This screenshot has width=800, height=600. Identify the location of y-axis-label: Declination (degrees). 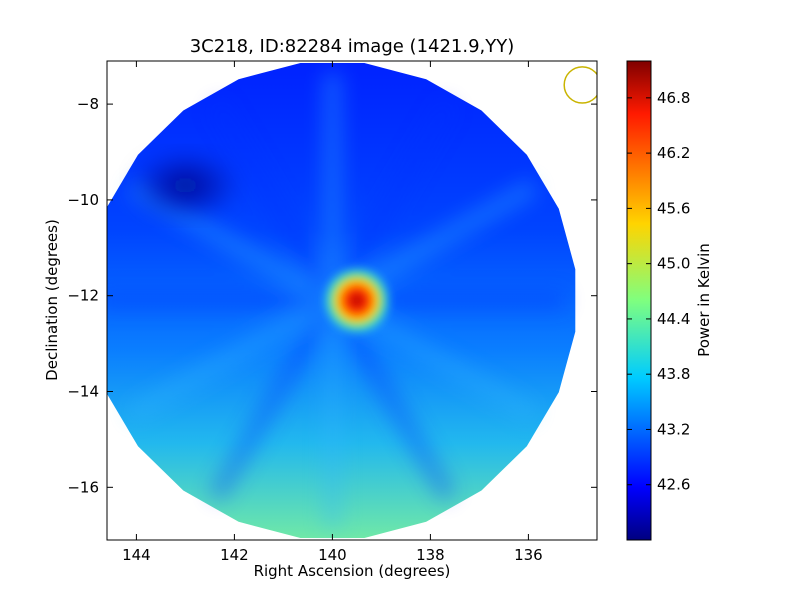
(52, 300).